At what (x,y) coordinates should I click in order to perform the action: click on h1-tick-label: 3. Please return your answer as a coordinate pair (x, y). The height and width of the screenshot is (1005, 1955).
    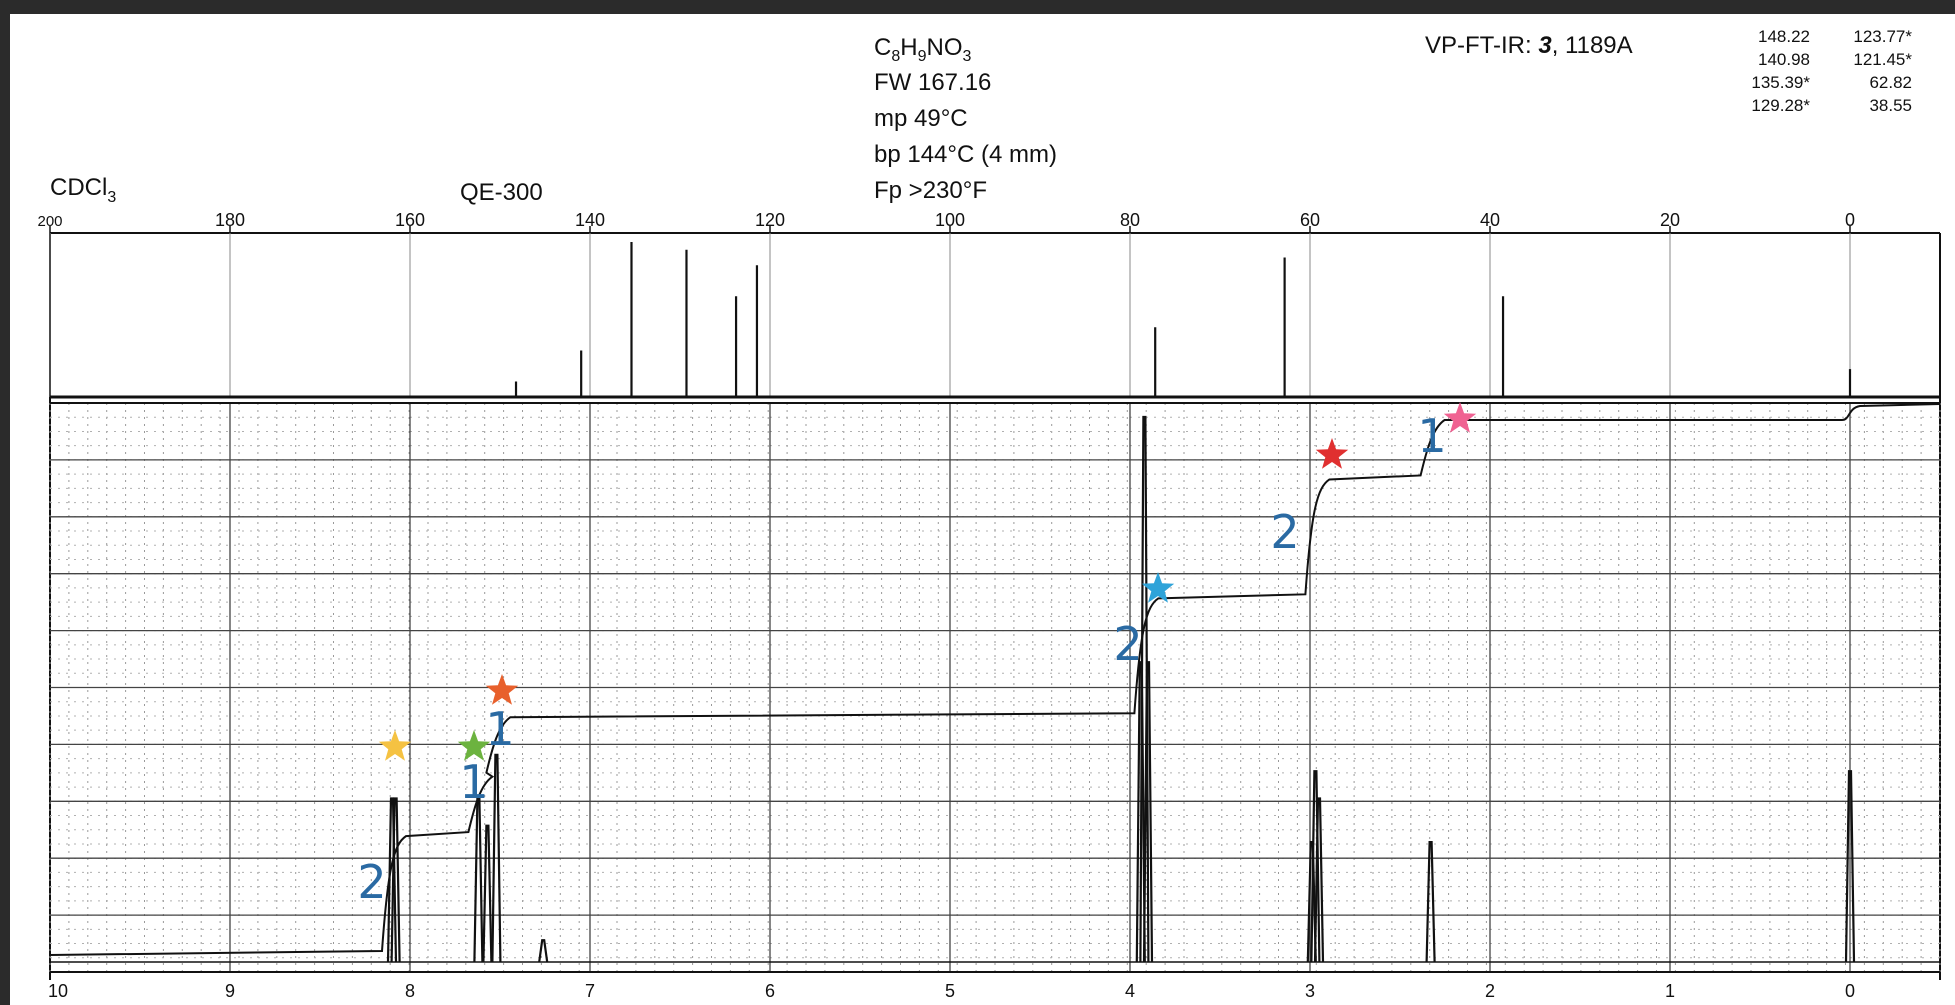
    Looking at the image, I should click on (1310, 991).